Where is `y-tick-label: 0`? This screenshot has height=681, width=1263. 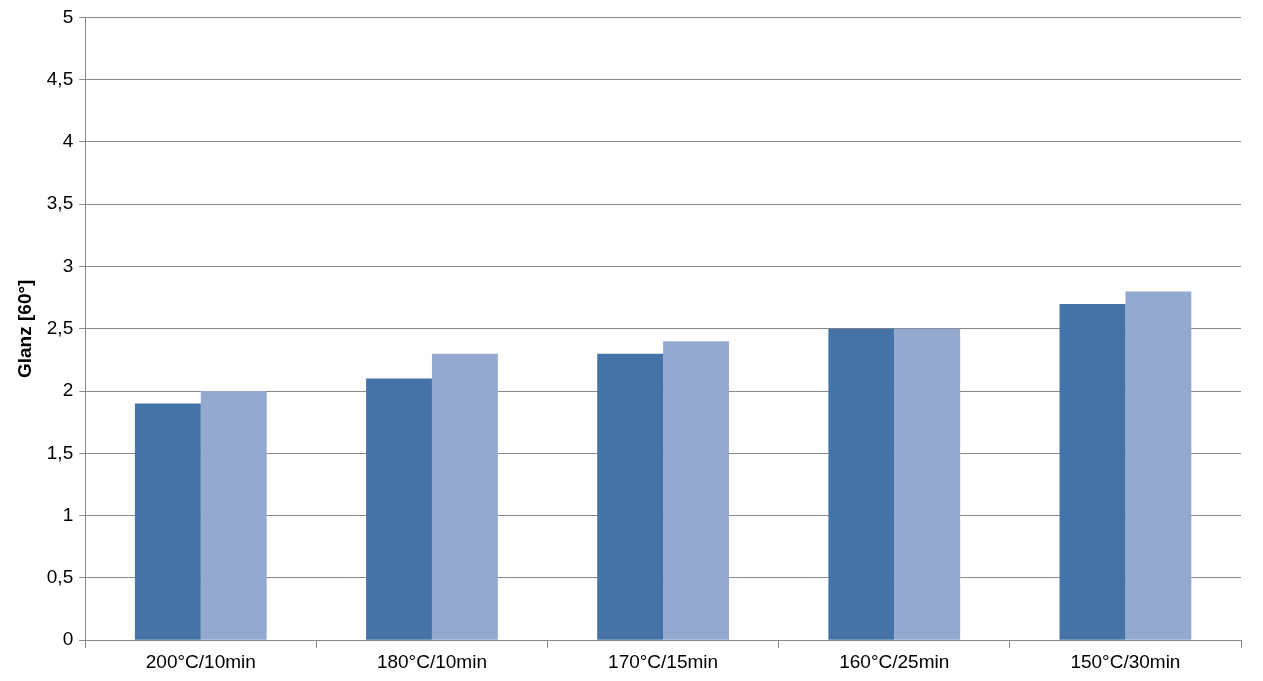 y-tick-label: 0 is located at coordinates (68, 639).